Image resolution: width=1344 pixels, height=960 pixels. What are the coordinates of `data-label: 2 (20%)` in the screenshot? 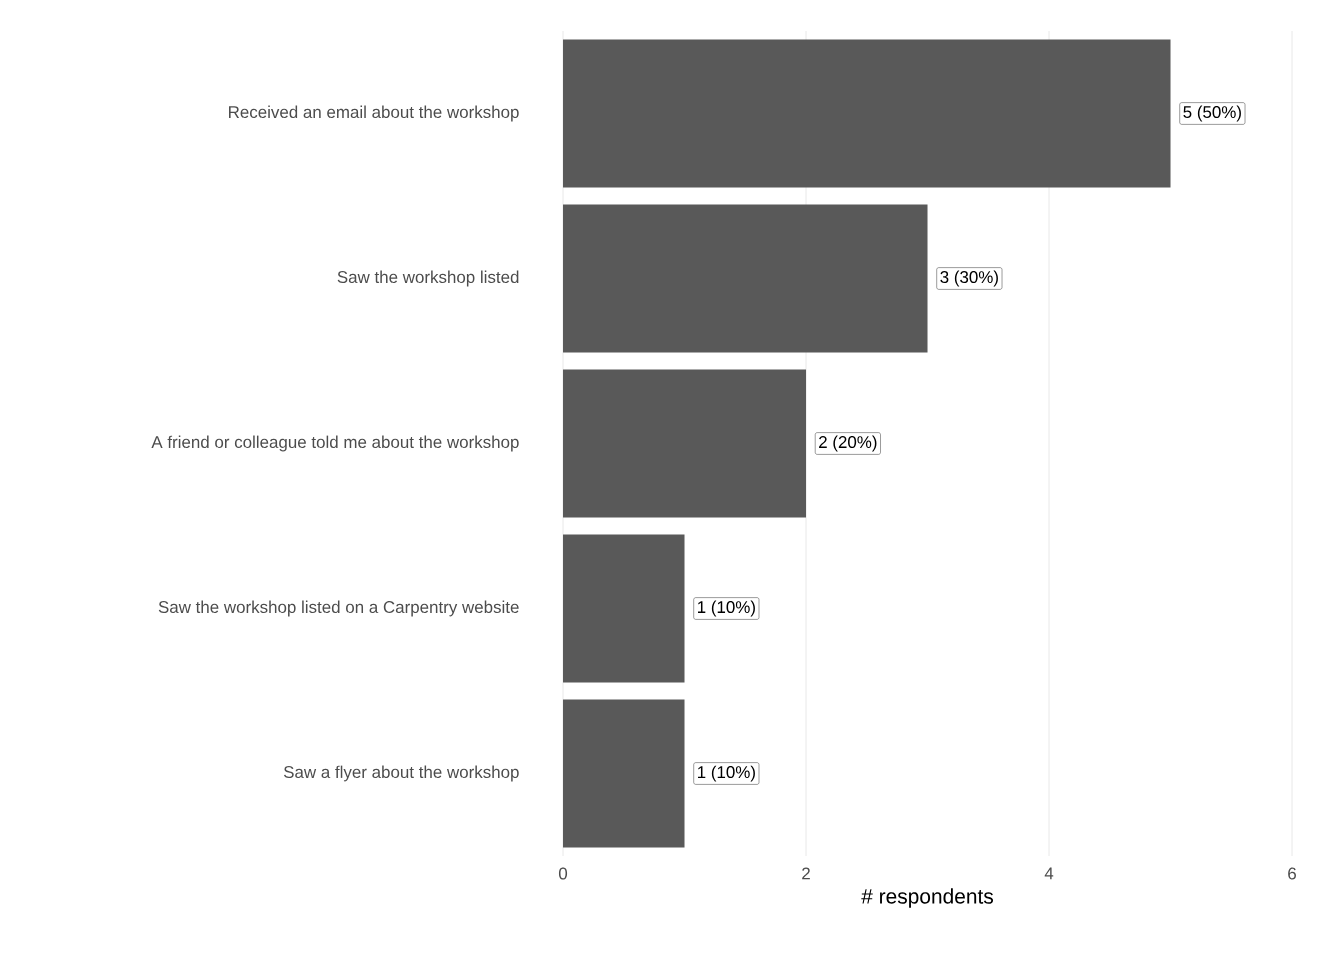 It's located at (848, 443).